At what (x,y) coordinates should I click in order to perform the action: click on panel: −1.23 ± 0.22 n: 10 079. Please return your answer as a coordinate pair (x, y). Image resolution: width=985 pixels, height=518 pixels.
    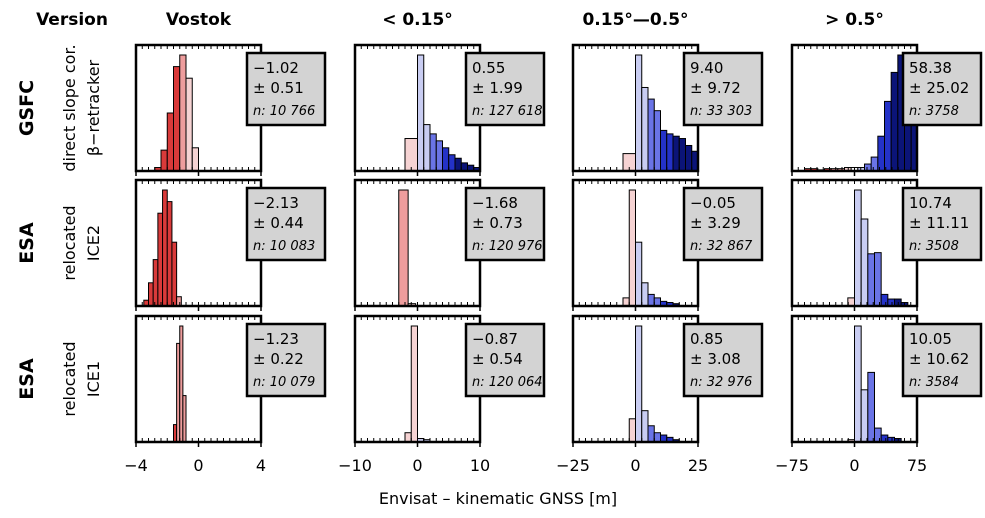
    Looking at the image, I should click on (230, 380).